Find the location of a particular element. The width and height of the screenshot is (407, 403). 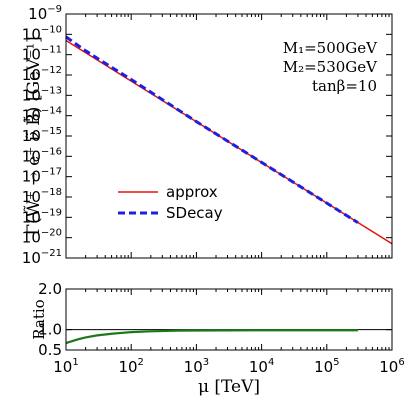

annotation-text: M₁=500GeV is located at coordinates (330, 48).